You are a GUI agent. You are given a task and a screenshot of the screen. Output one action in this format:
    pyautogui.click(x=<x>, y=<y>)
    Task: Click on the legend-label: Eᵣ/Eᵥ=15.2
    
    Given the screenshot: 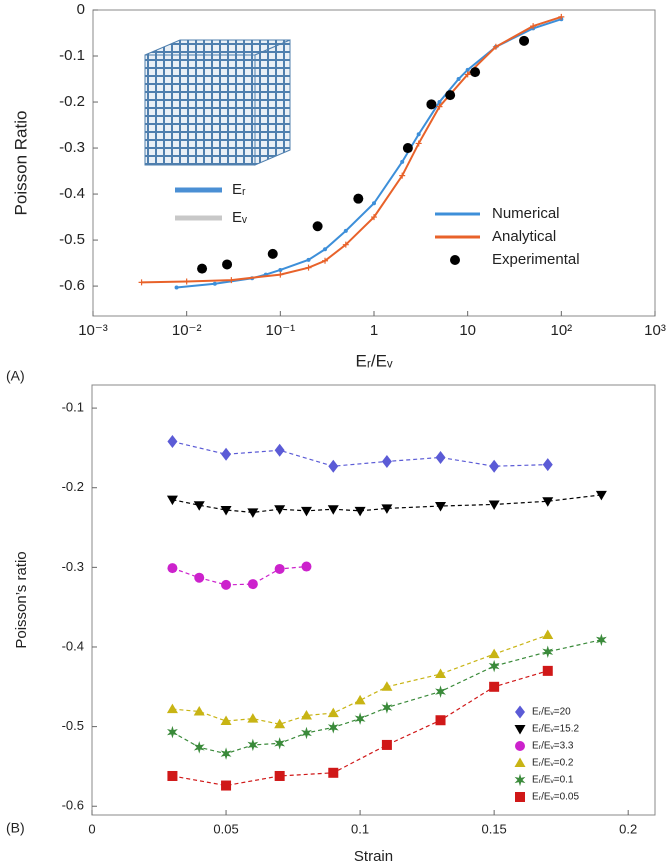 What is the action you would take?
    pyautogui.click(x=555, y=729)
    